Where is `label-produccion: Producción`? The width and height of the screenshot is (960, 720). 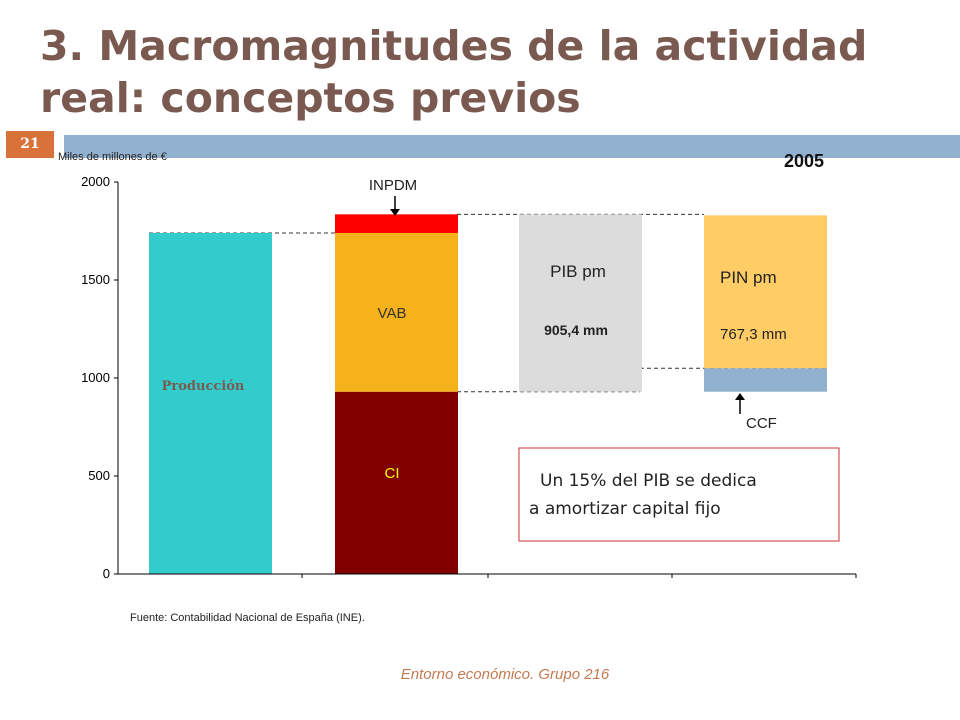
label-produccion: Producción is located at coordinates (203, 386).